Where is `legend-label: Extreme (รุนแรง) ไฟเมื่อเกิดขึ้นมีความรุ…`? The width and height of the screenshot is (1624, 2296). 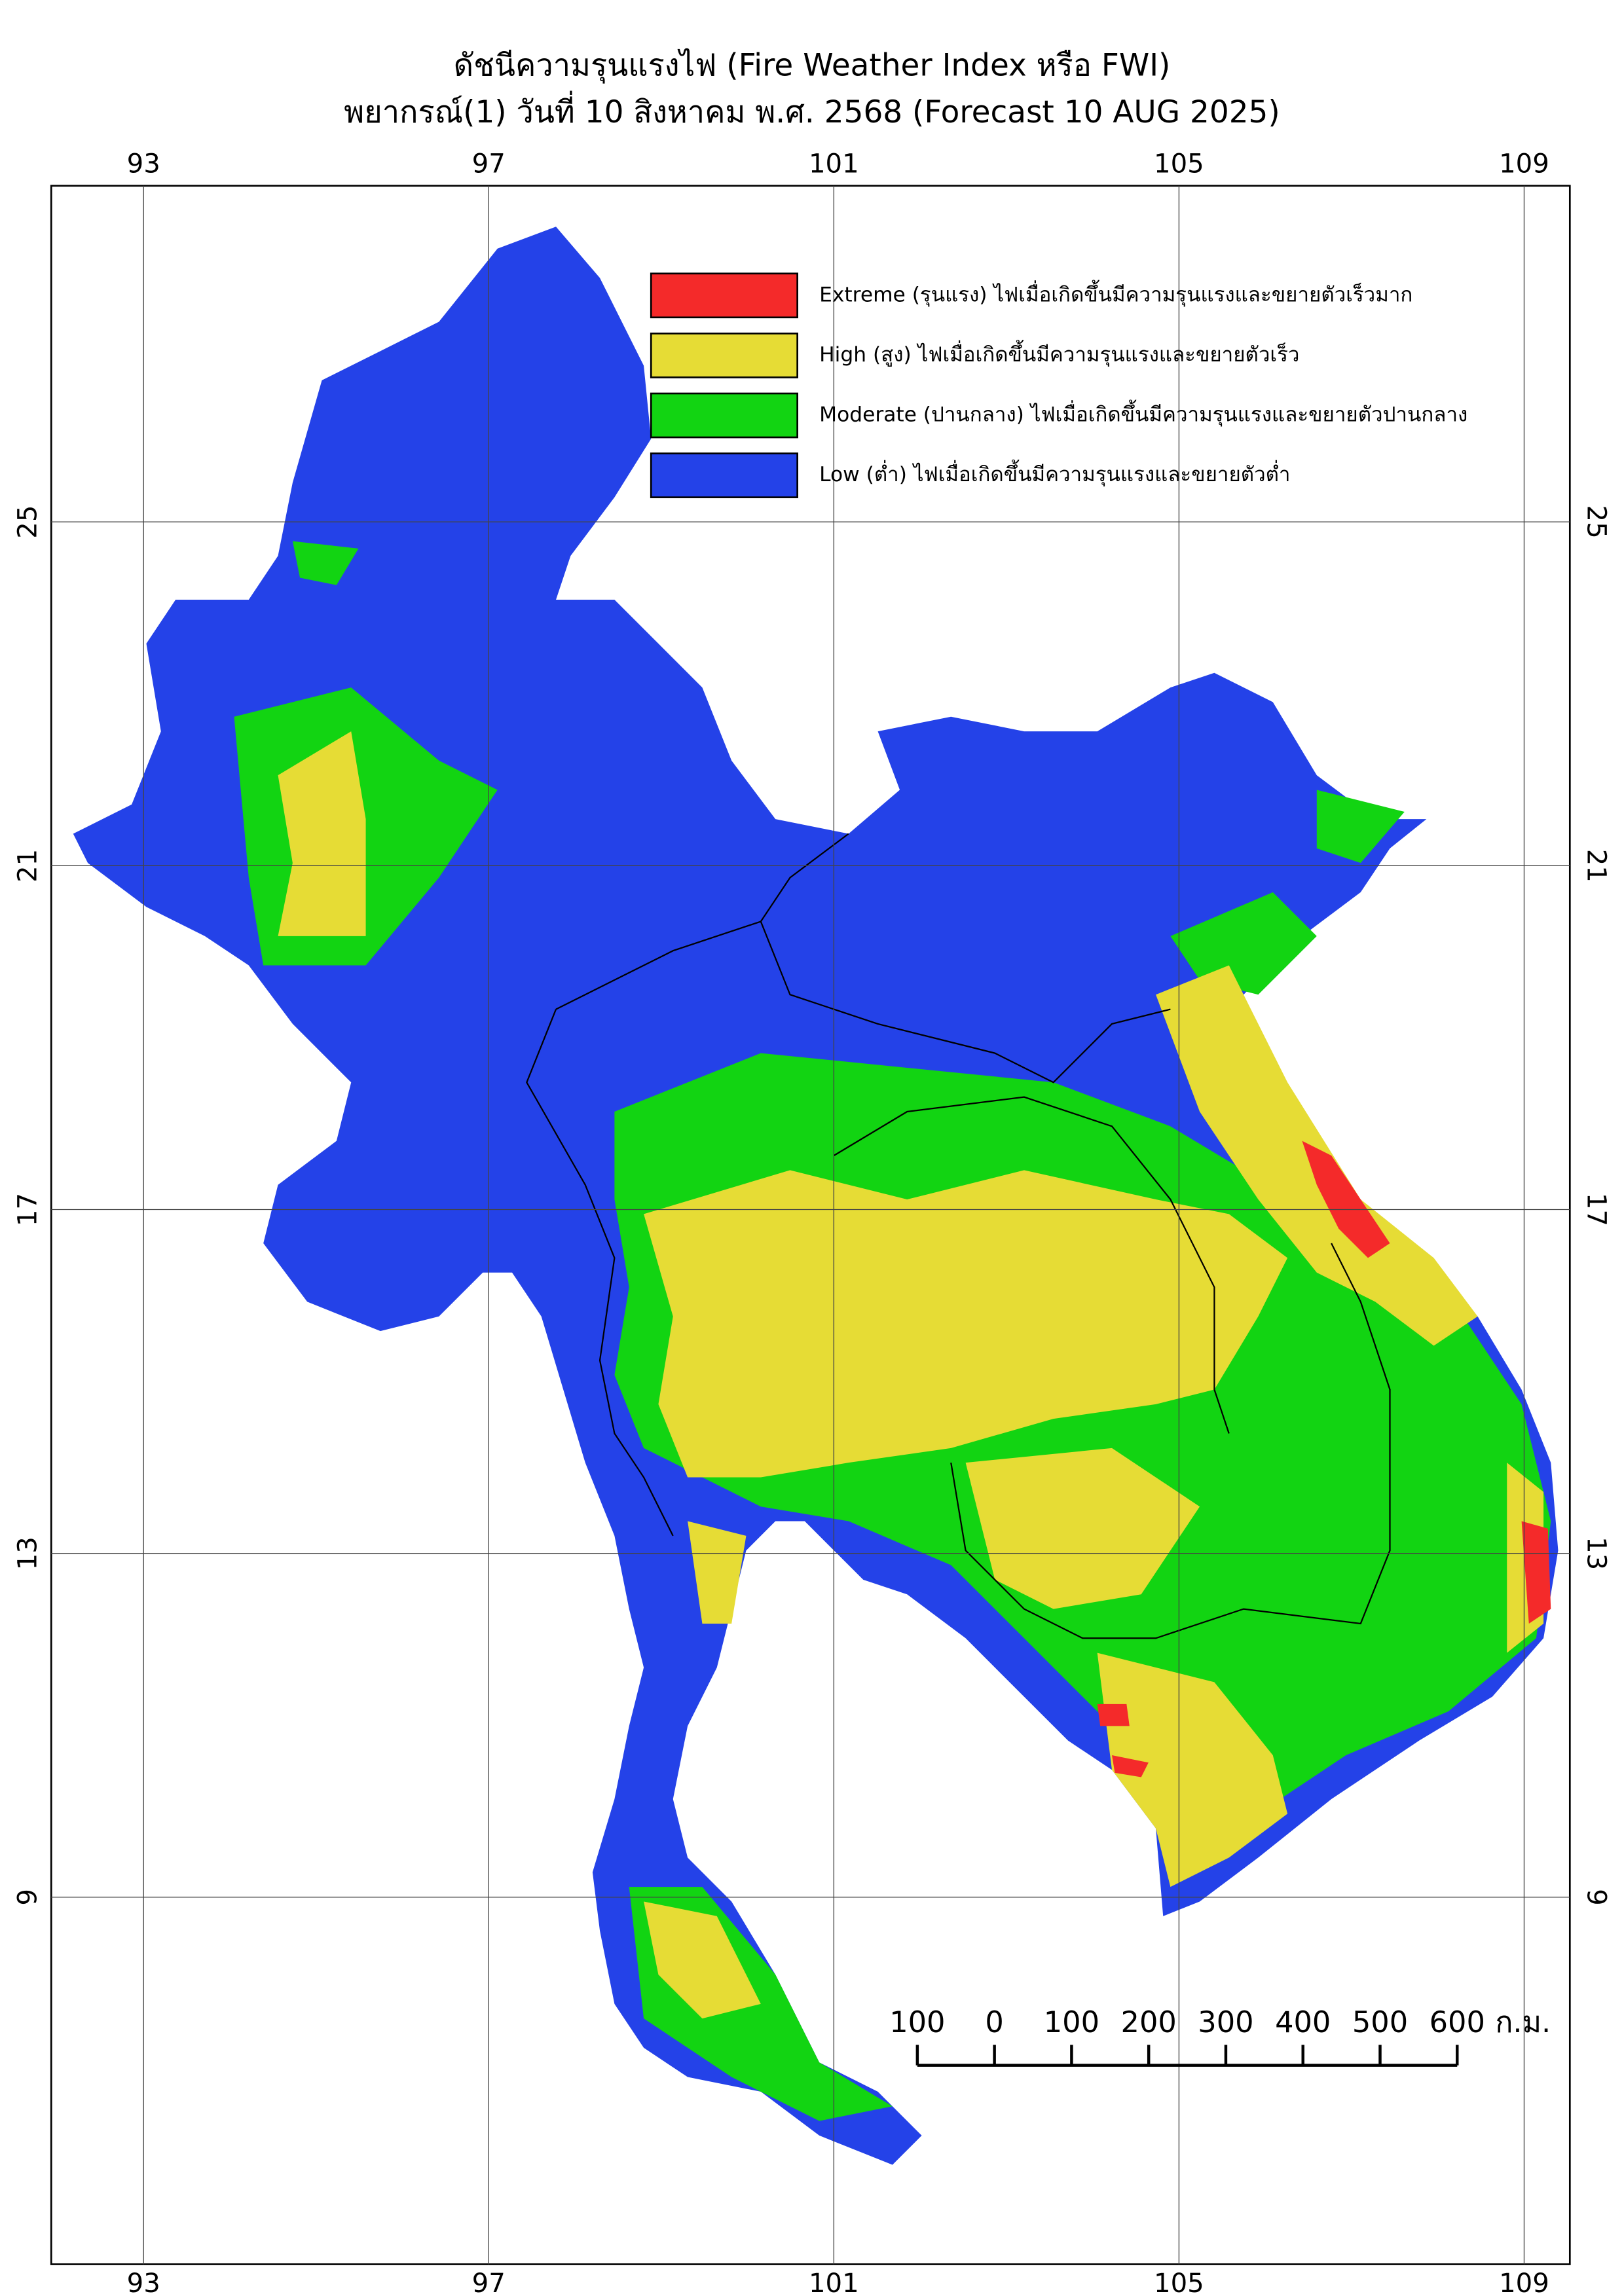
legend-label: Extreme (รุนแรง) ไฟเมื่อเกิดขึ้นมีความรุ… is located at coordinates (1115, 293).